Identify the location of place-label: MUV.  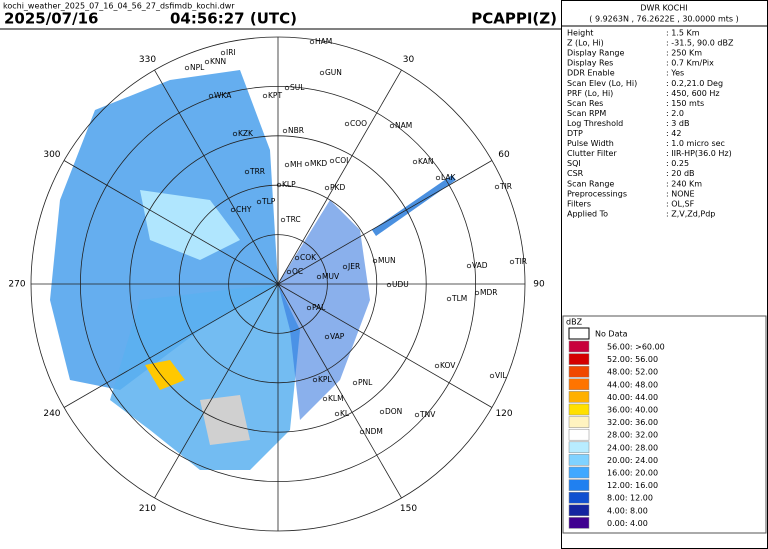
(331, 276).